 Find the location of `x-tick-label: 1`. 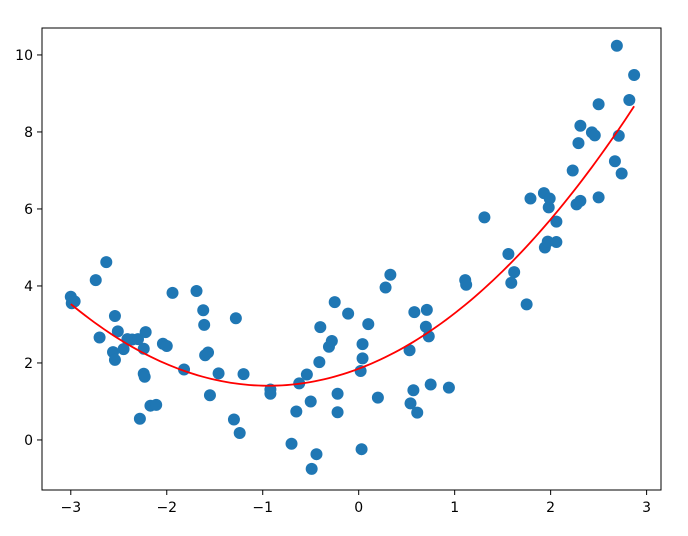

x-tick-label: 1 is located at coordinates (454, 508).